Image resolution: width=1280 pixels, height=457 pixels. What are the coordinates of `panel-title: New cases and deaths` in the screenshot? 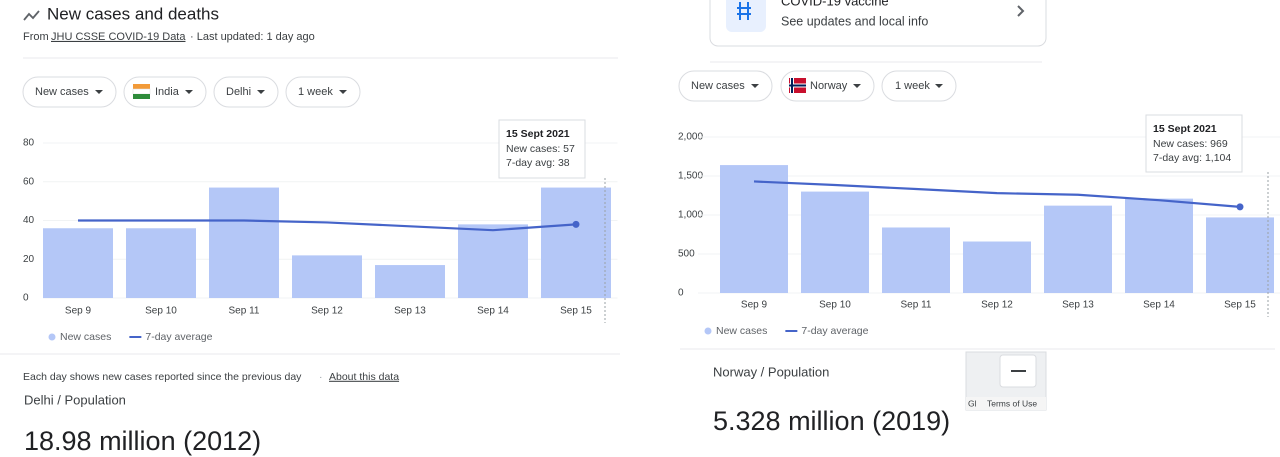 It's located at (133, 13).